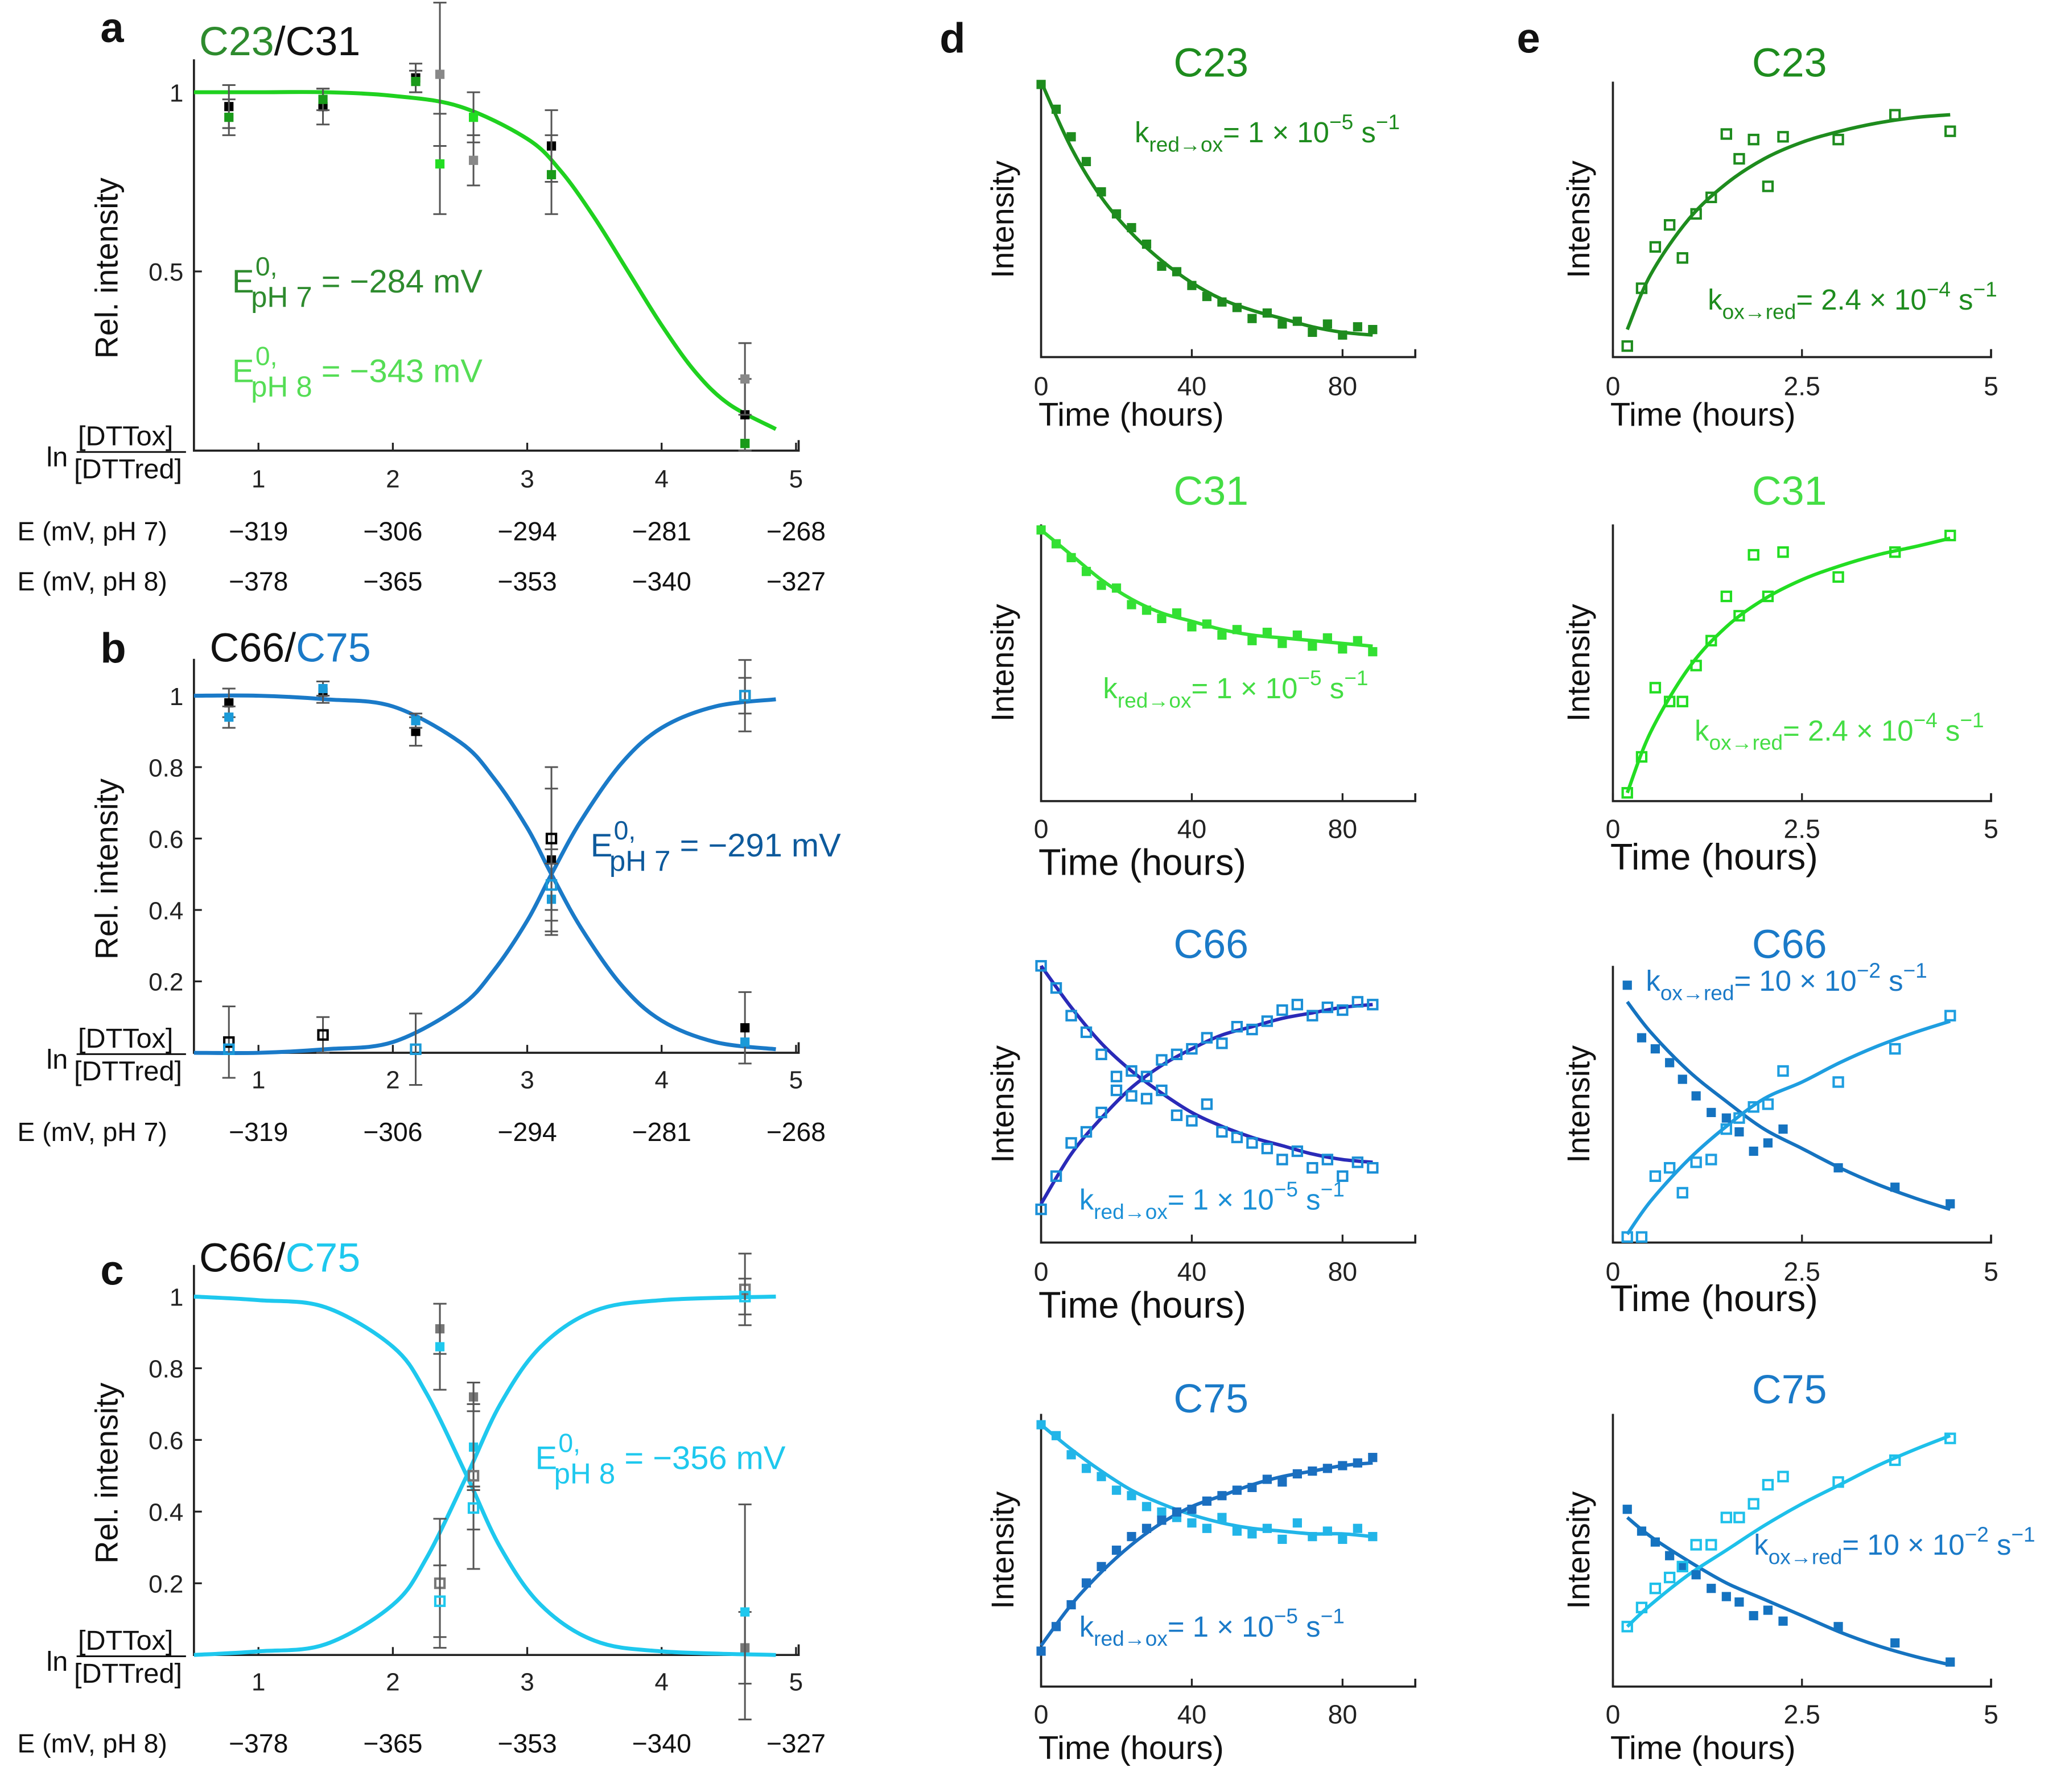 The height and width of the screenshot is (1792, 2069). I want to click on label-part: = −343 mV, so click(398, 371).